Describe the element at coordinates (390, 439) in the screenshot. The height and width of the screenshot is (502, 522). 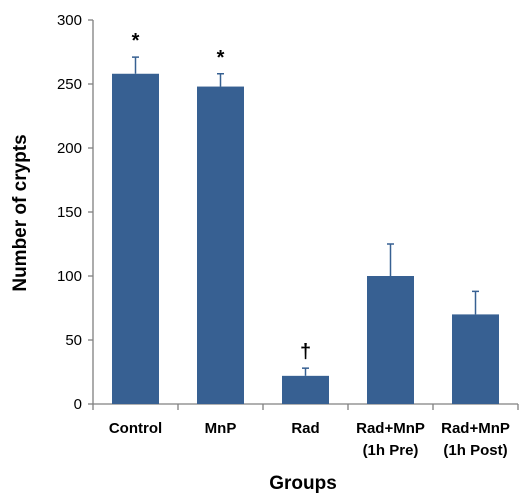
I see `x-tick-label: Rad+MnP (1h Pre)` at that location.